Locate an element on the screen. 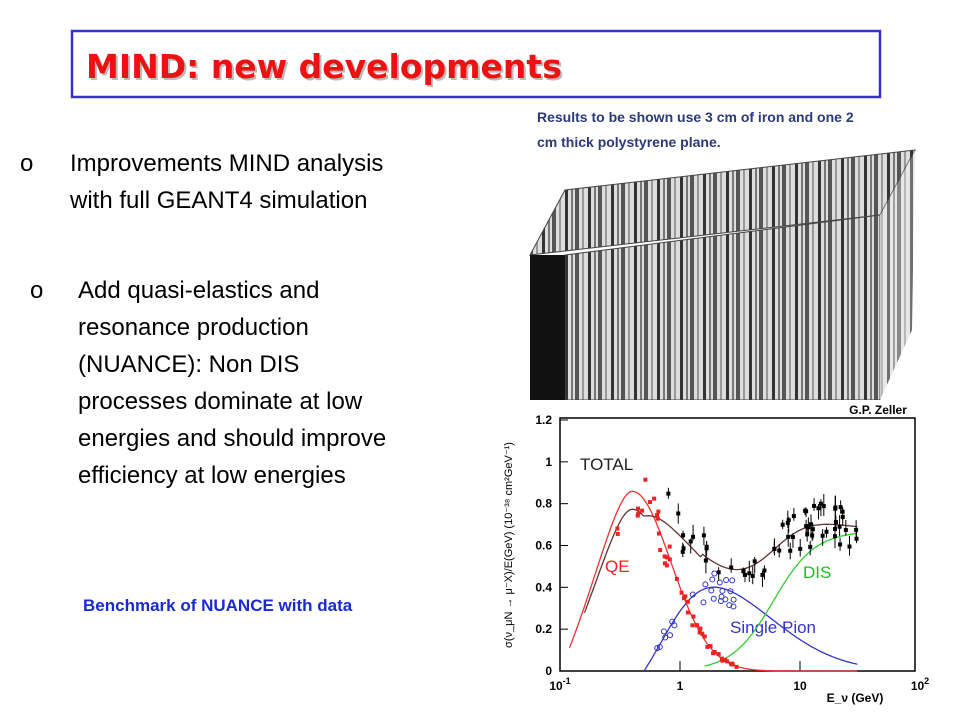 The height and width of the screenshot is (720, 960). curve-label: Single Pion is located at coordinates (773, 627).